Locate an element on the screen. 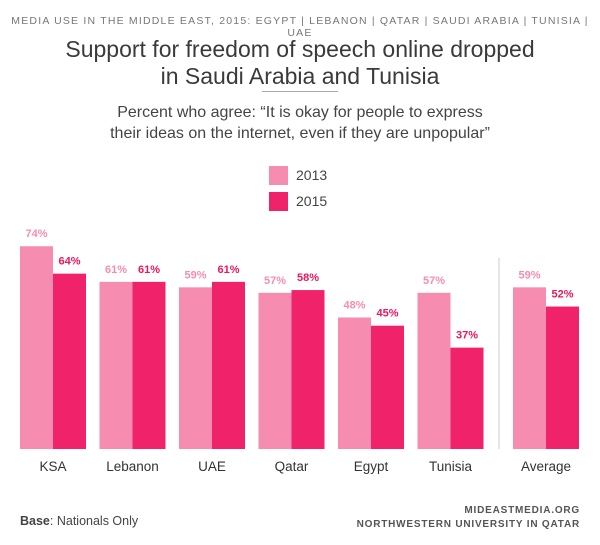 The image size is (600, 545). bar-lebanon-2013 is located at coordinates (116, 365).